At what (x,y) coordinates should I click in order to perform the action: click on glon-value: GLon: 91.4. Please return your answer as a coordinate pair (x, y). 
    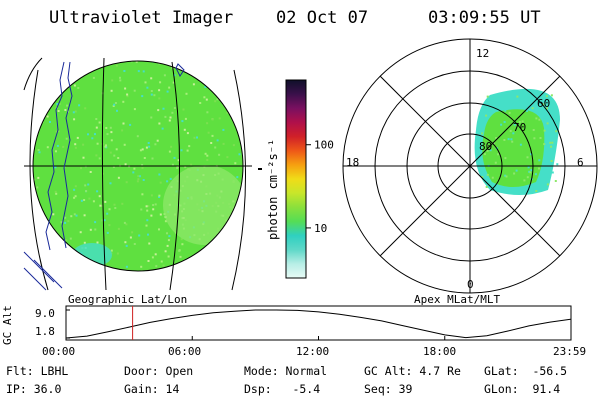
    Looking at the image, I should click on (522, 389).